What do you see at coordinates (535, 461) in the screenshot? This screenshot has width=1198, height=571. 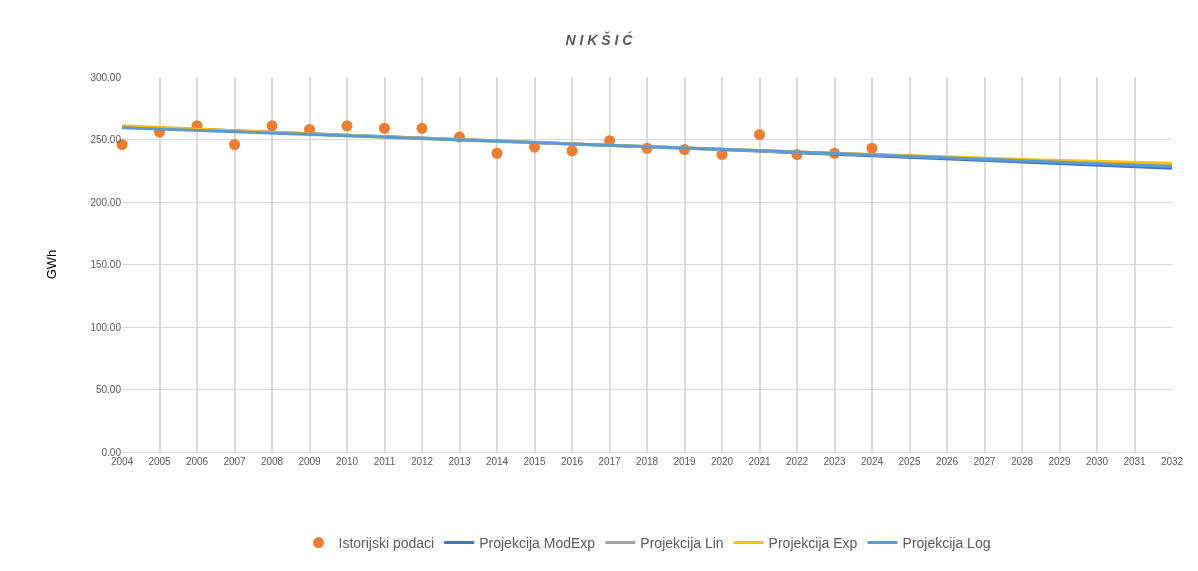 I see `x-tick-label: 2015` at bounding box center [535, 461].